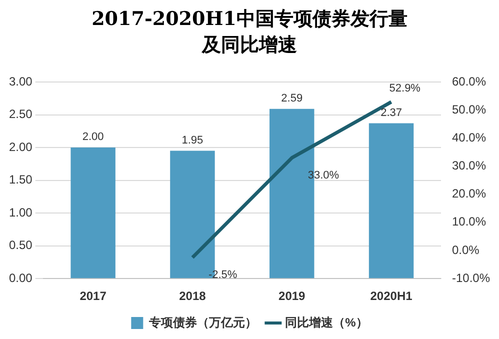  I want to click on data-label: 1.95, so click(193, 140).